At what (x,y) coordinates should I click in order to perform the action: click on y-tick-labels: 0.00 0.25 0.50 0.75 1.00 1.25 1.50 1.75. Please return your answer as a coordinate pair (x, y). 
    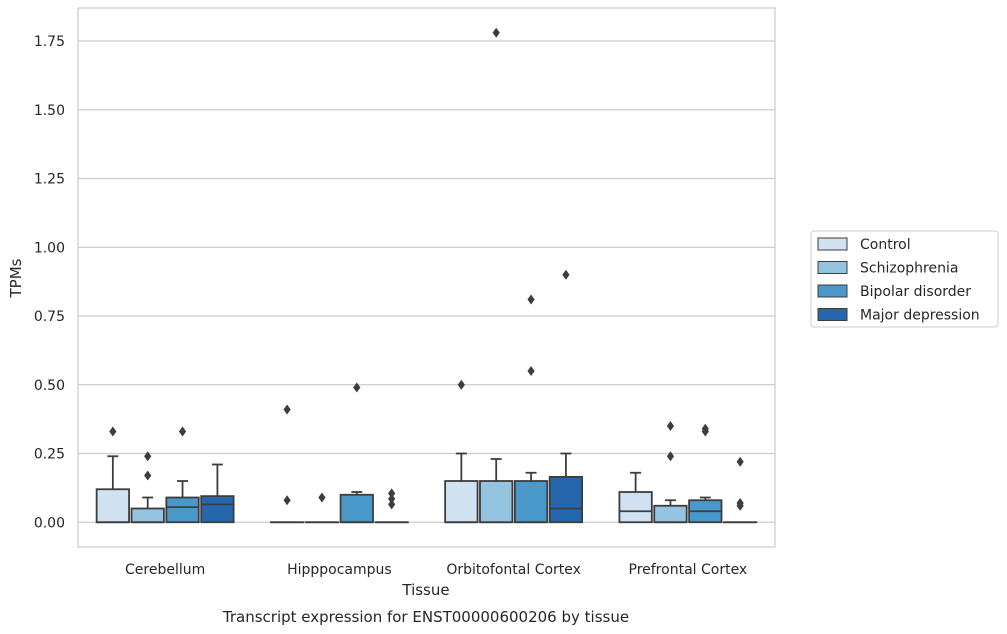
    Looking at the image, I should click on (49, 282).